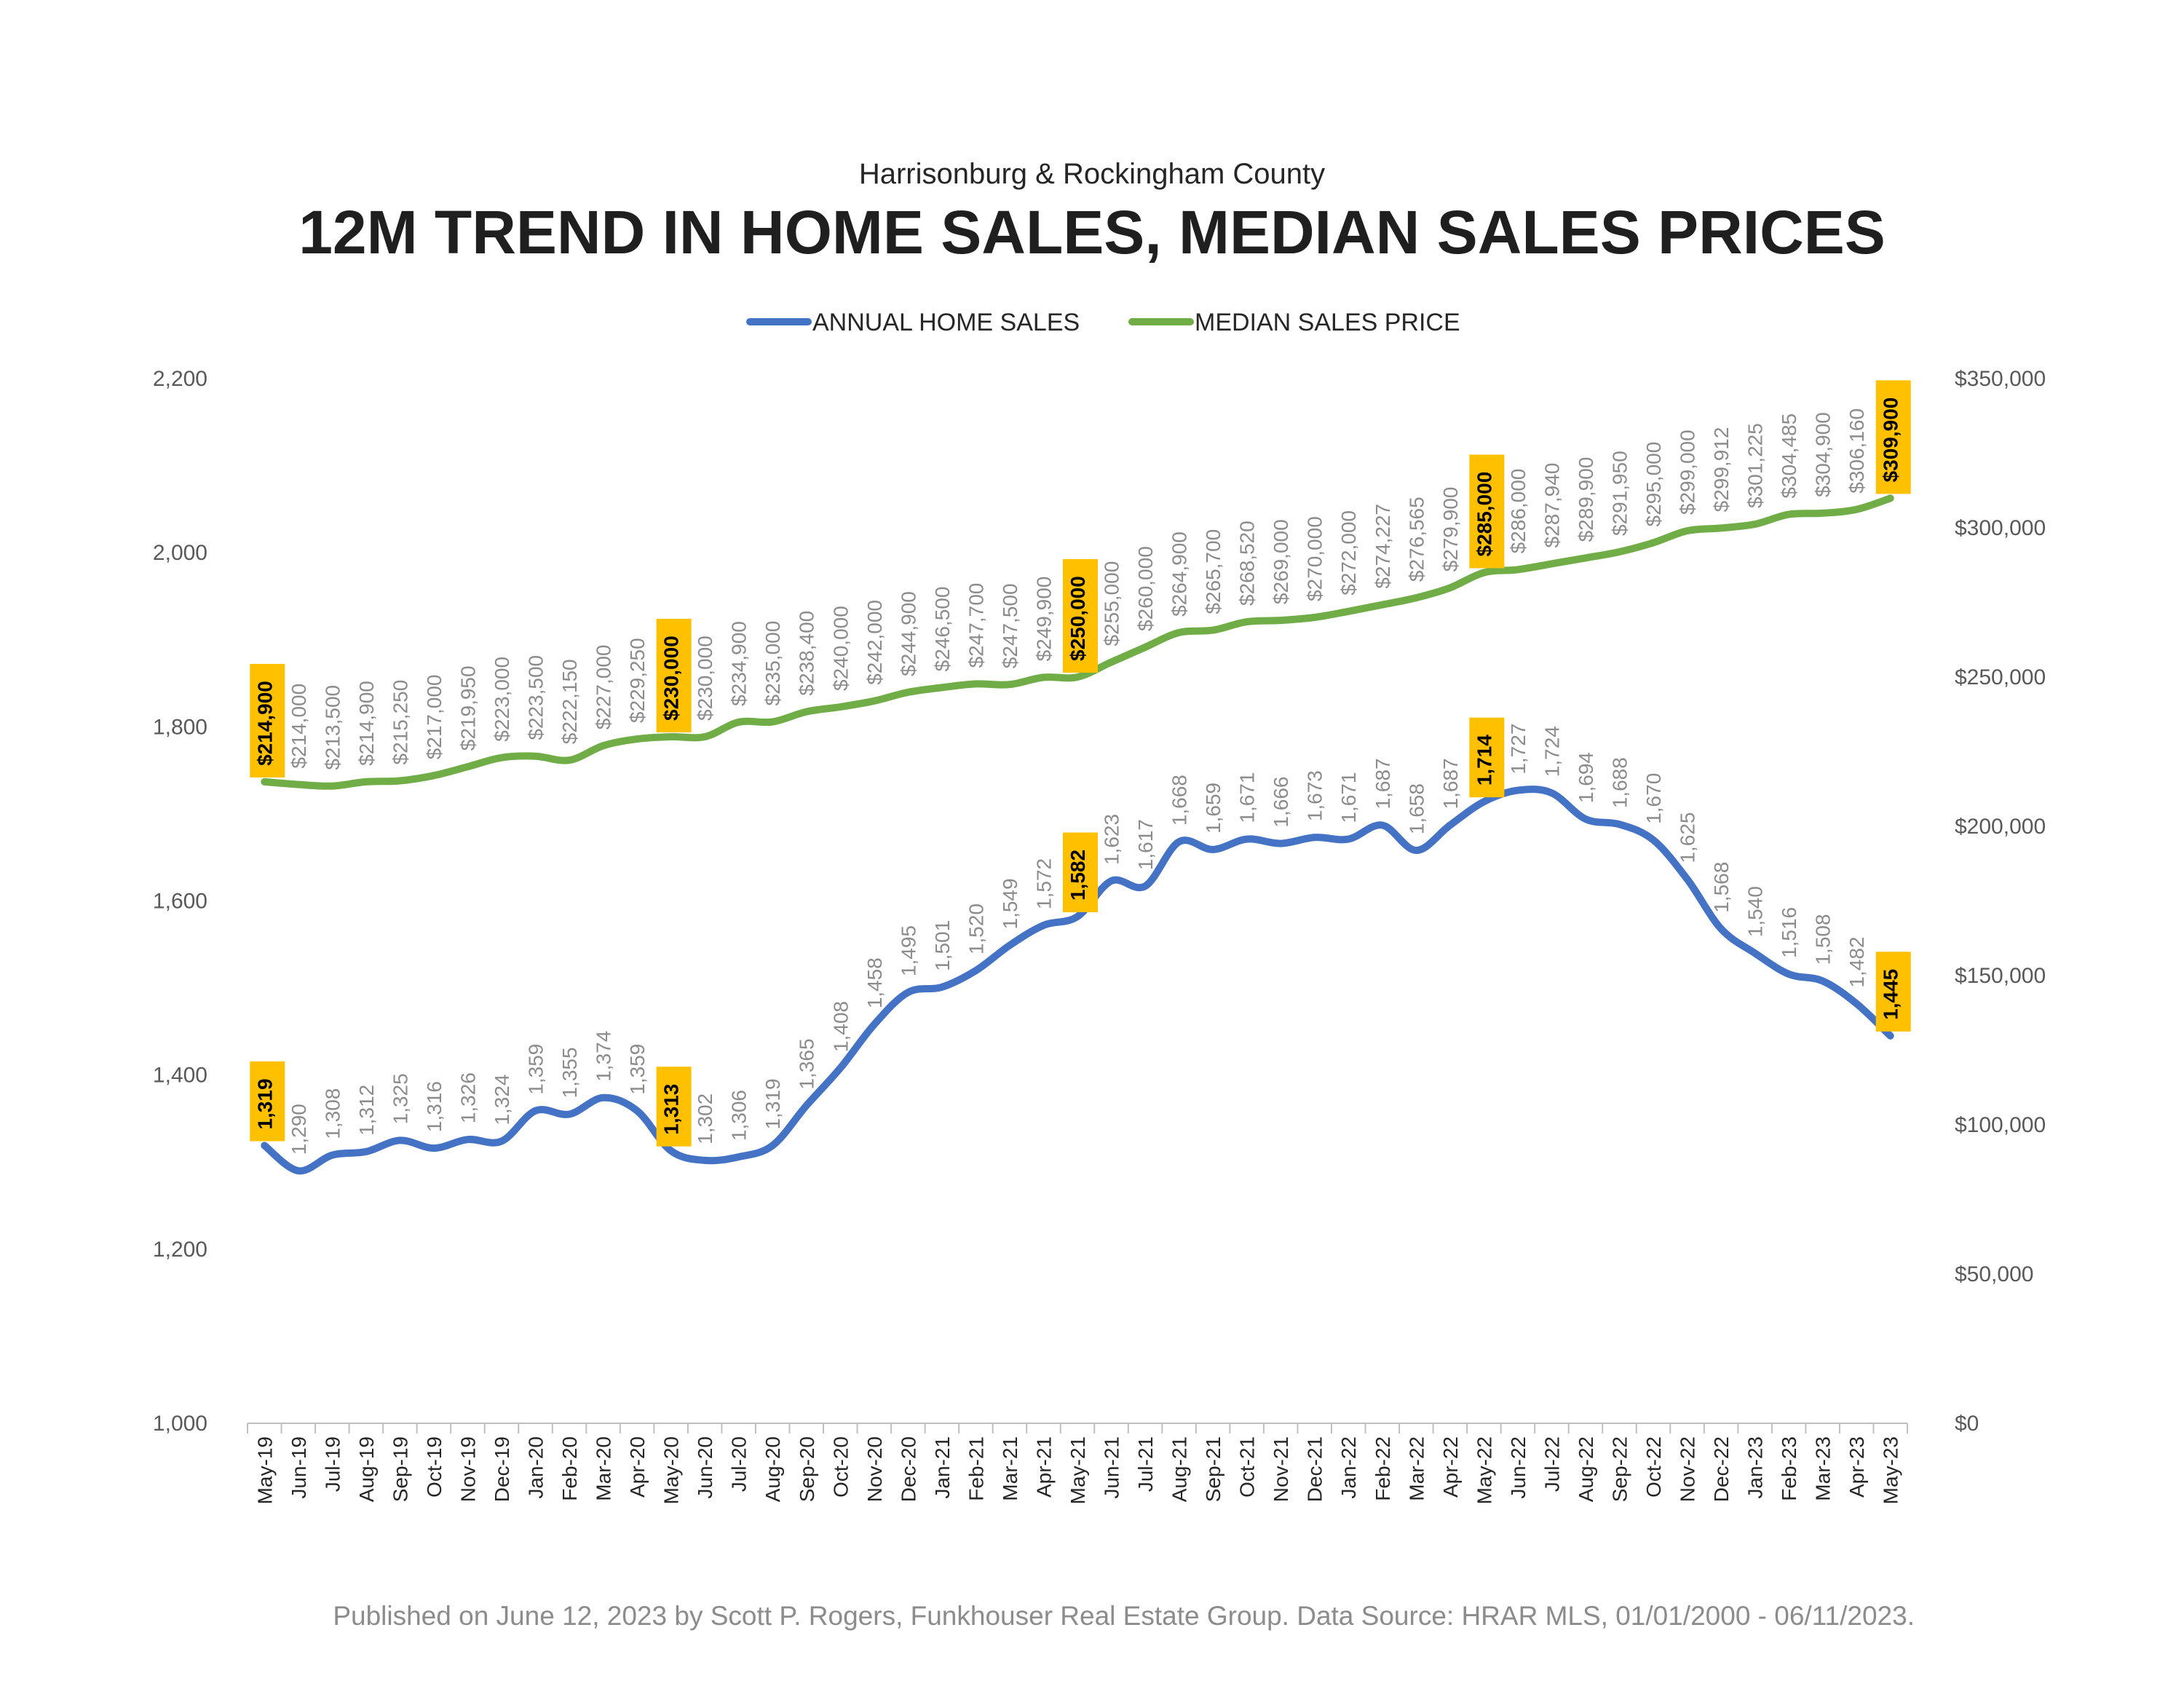  What do you see at coordinates (671, 1470) in the screenshot?
I see `x-axis-tick-label: May-20` at bounding box center [671, 1470].